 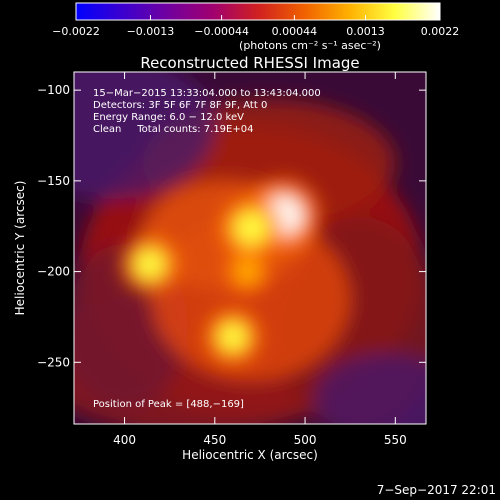 What do you see at coordinates (395, 440) in the screenshot?
I see `x-tick-label: 550` at bounding box center [395, 440].